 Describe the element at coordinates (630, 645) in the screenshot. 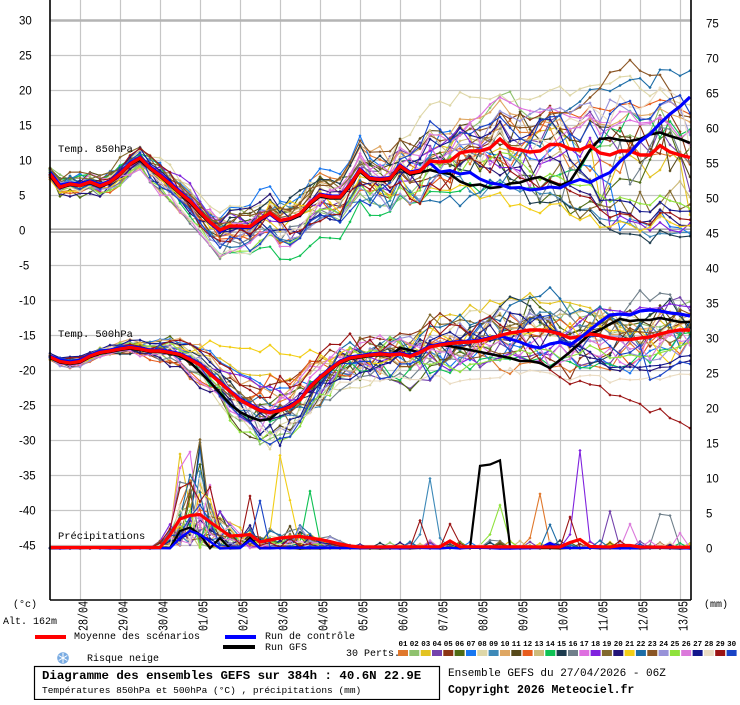

I see `svg-text: 21` at that location.